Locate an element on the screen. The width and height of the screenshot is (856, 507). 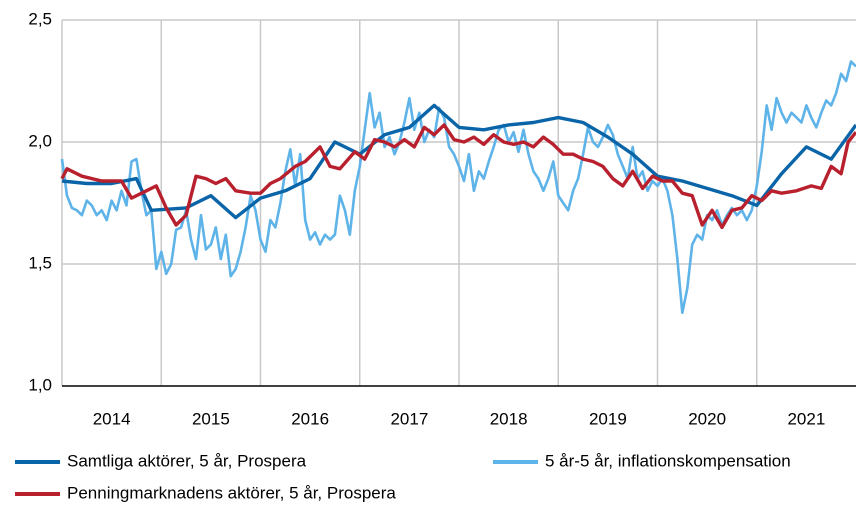
x-tick-label: 2015 is located at coordinates (211, 418).